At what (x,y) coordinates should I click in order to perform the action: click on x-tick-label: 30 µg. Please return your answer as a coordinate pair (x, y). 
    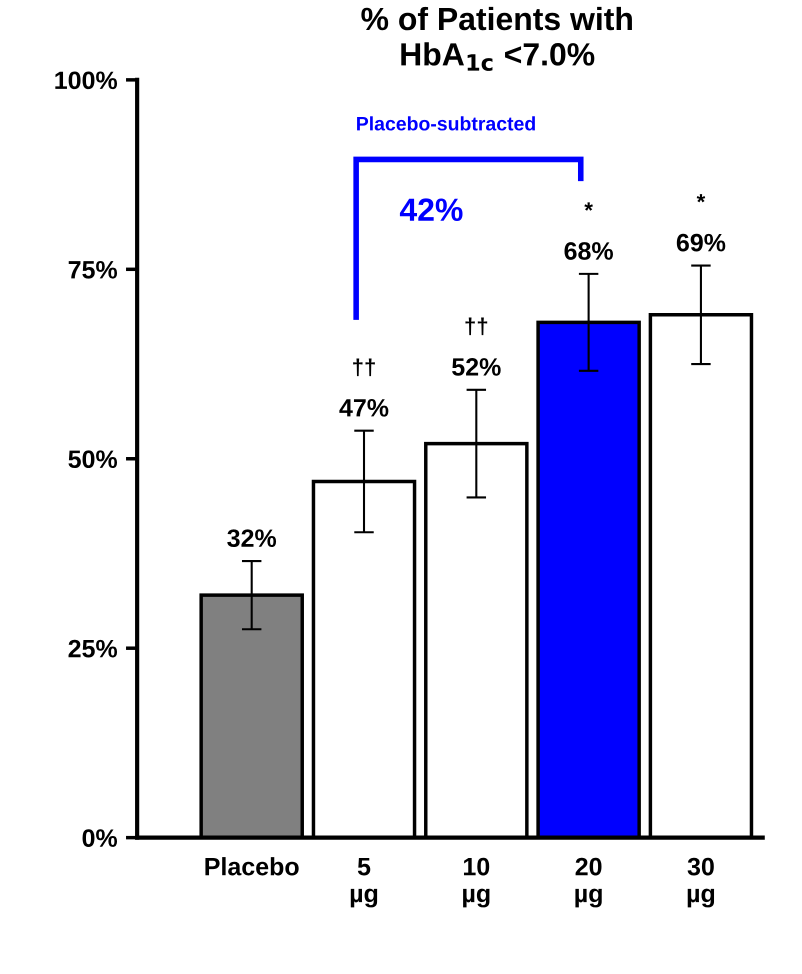
    Looking at the image, I should click on (701, 883).